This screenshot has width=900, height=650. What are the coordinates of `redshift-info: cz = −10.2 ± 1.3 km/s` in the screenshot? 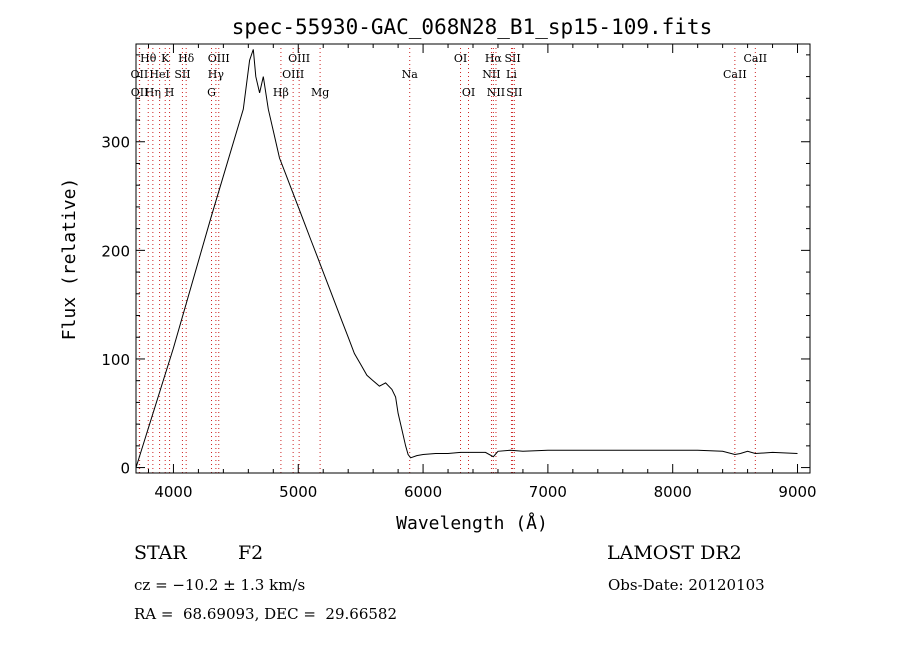 It's located at (220, 585).